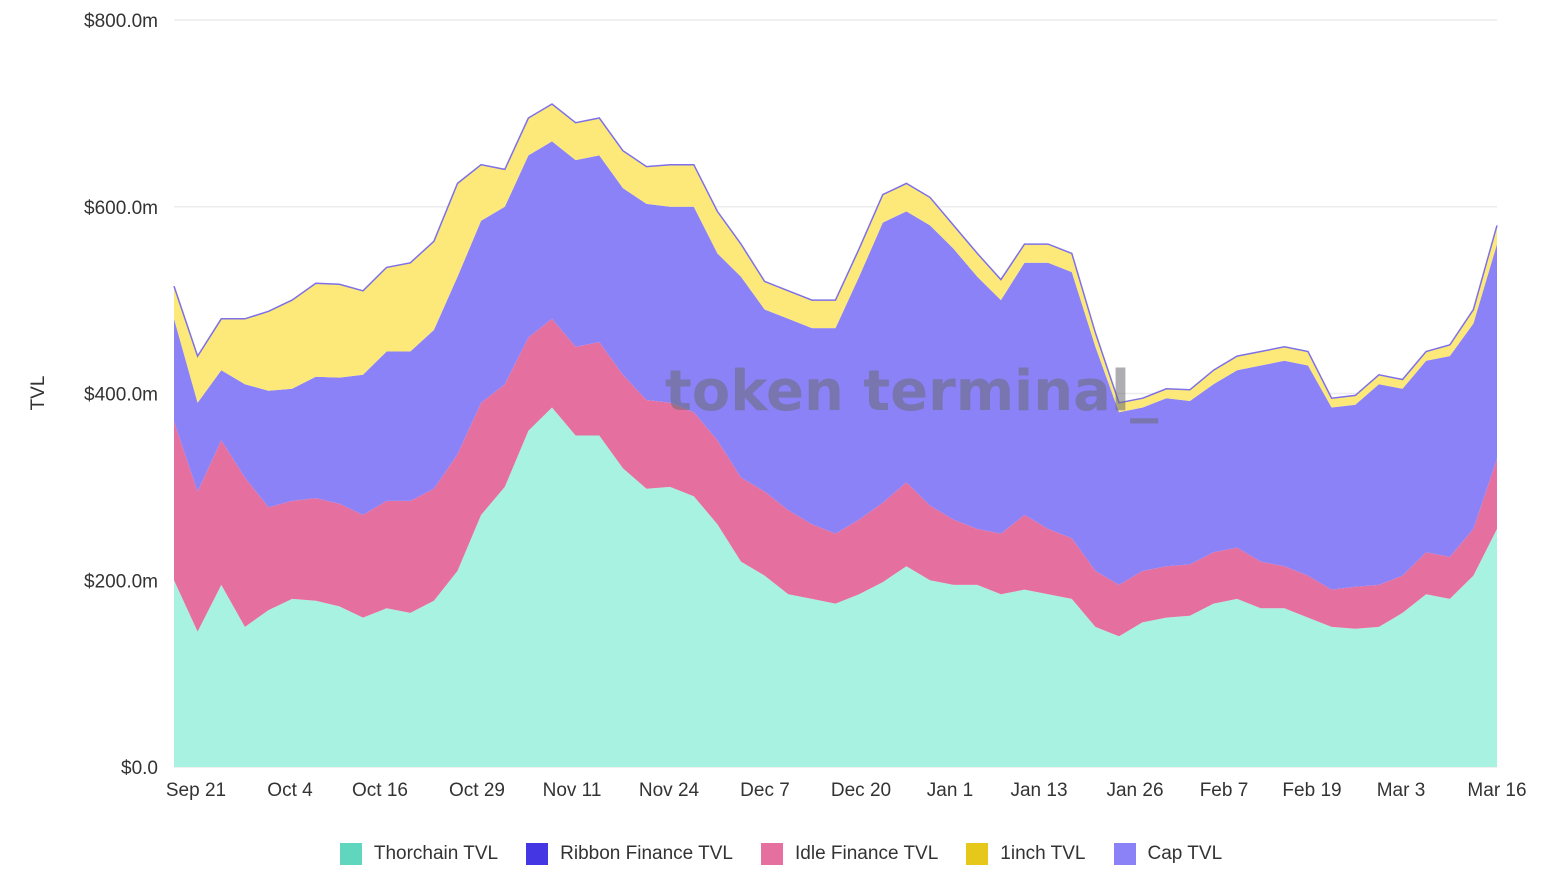 The height and width of the screenshot is (888, 1562). I want to click on x-tick-label: Sep 21, so click(196, 790).